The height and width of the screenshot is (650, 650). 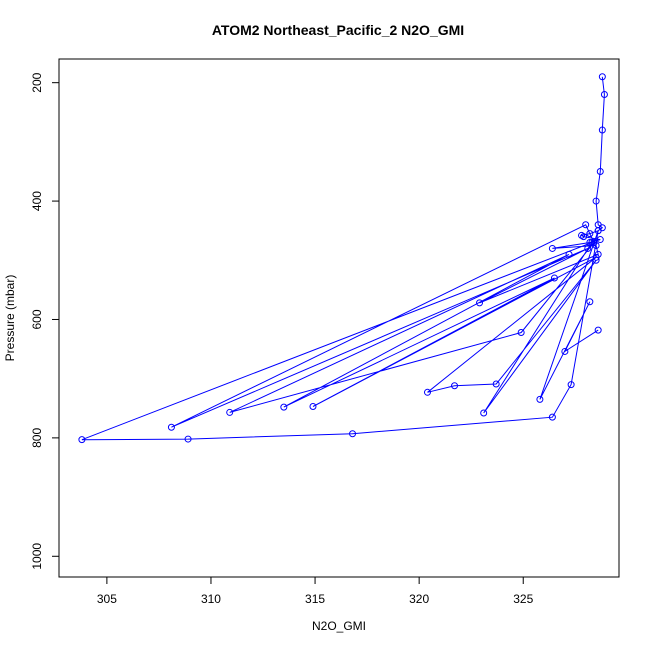 What do you see at coordinates (315, 599) in the screenshot?
I see `x-tick-label: 315` at bounding box center [315, 599].